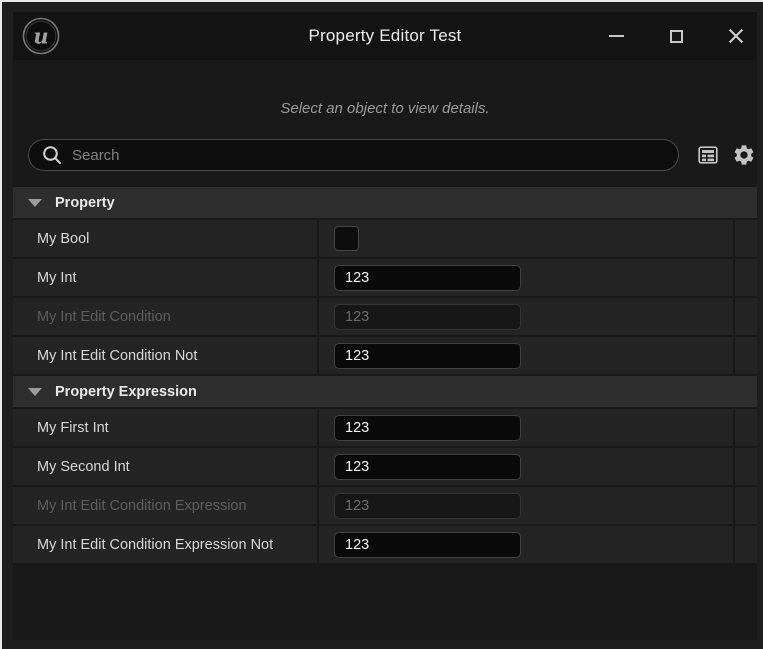 Image resolution: width=763 pixels, height=649 pixels. What do you see at coordinates (83, 466) in the screenshot?
I see `property-label: My Second Int` at bounding box center [83, 466].